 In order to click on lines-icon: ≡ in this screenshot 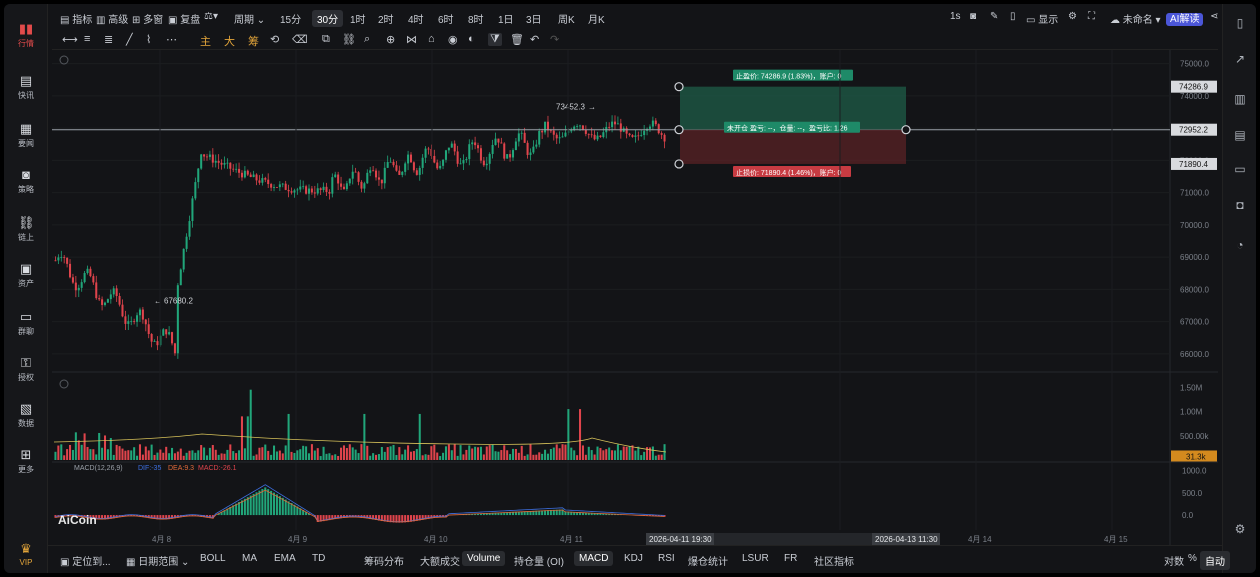, I will do `click(87, 39)`.